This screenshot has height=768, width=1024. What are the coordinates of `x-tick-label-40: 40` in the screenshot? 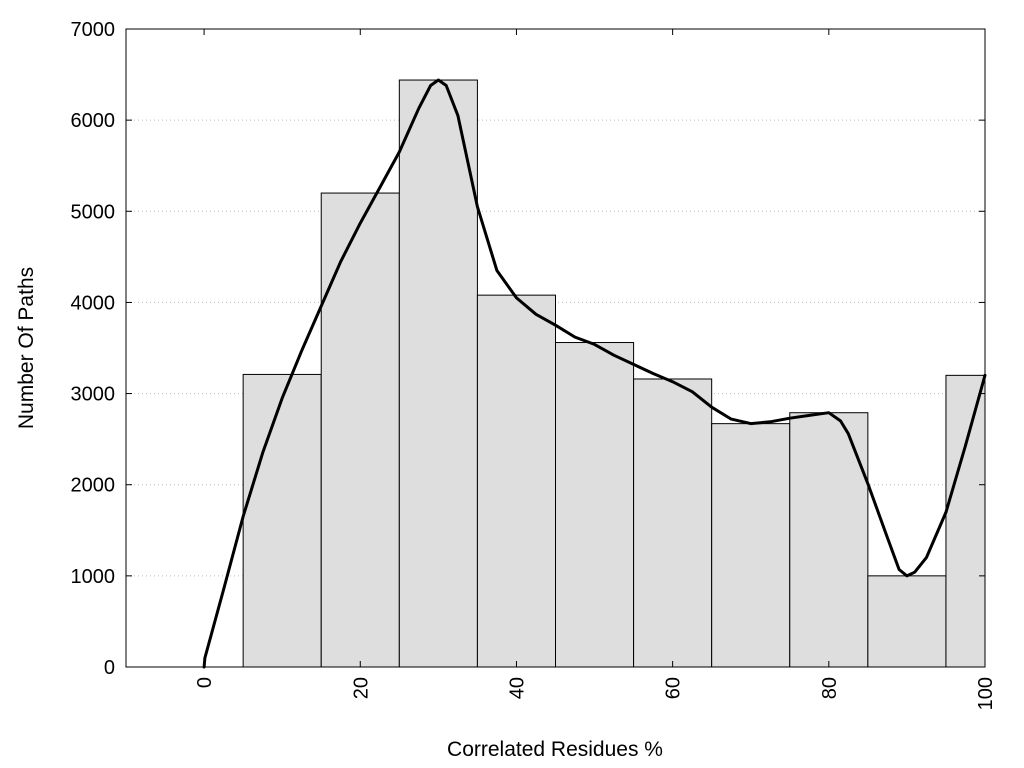 It's located at (517, 688).